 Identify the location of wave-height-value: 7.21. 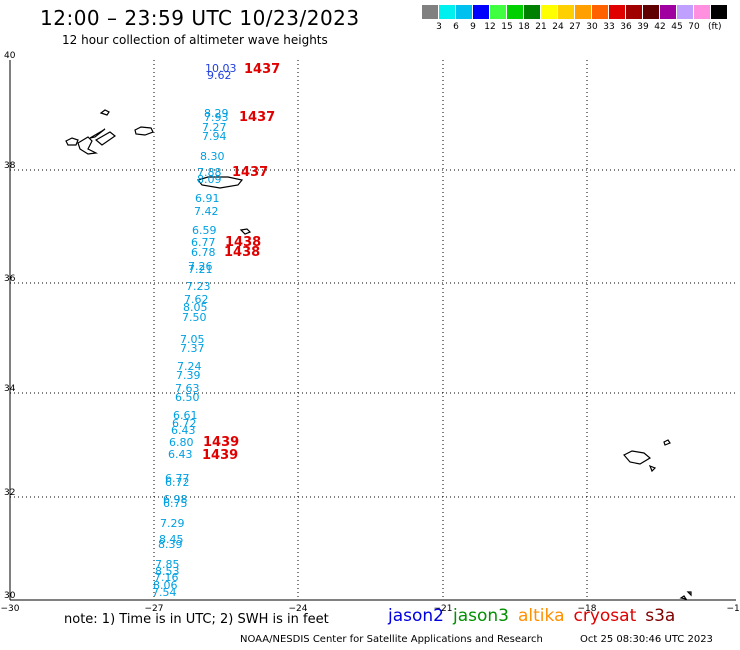
(200, 269).